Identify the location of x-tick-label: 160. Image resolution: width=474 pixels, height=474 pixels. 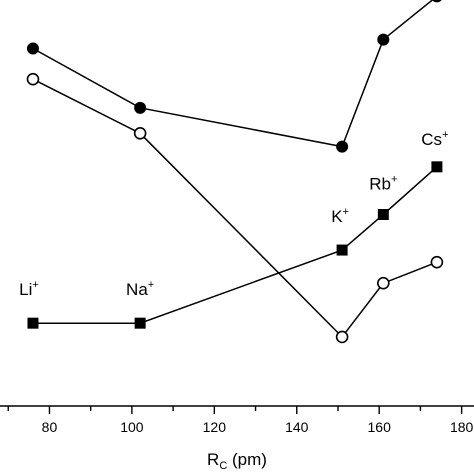
(380, 427).